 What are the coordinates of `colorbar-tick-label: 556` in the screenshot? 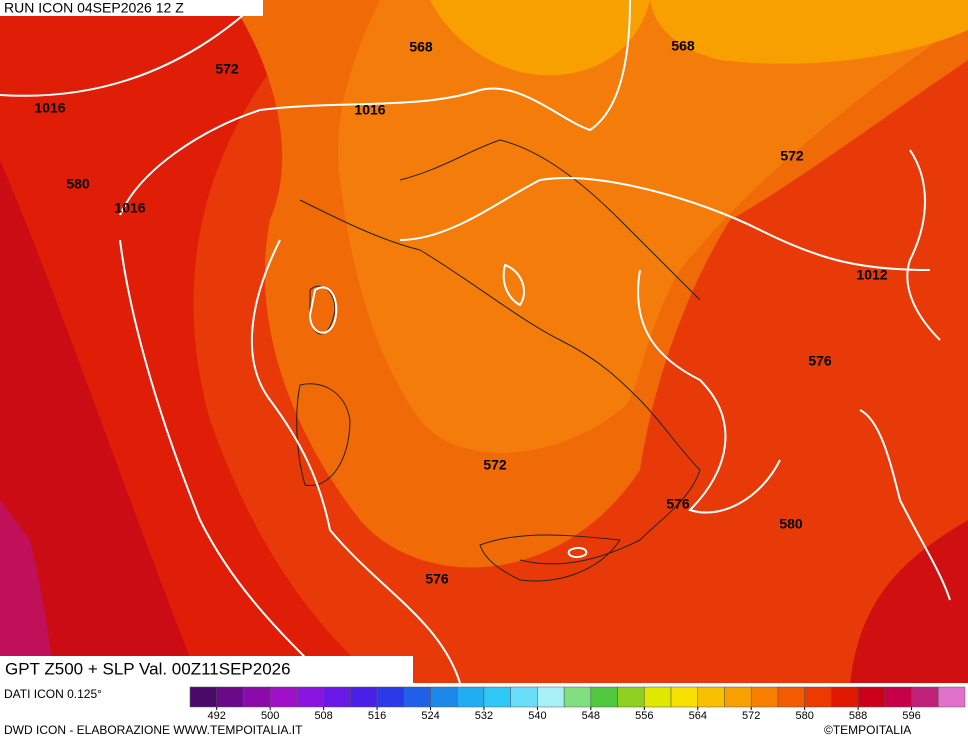 It's located at (644, 716).